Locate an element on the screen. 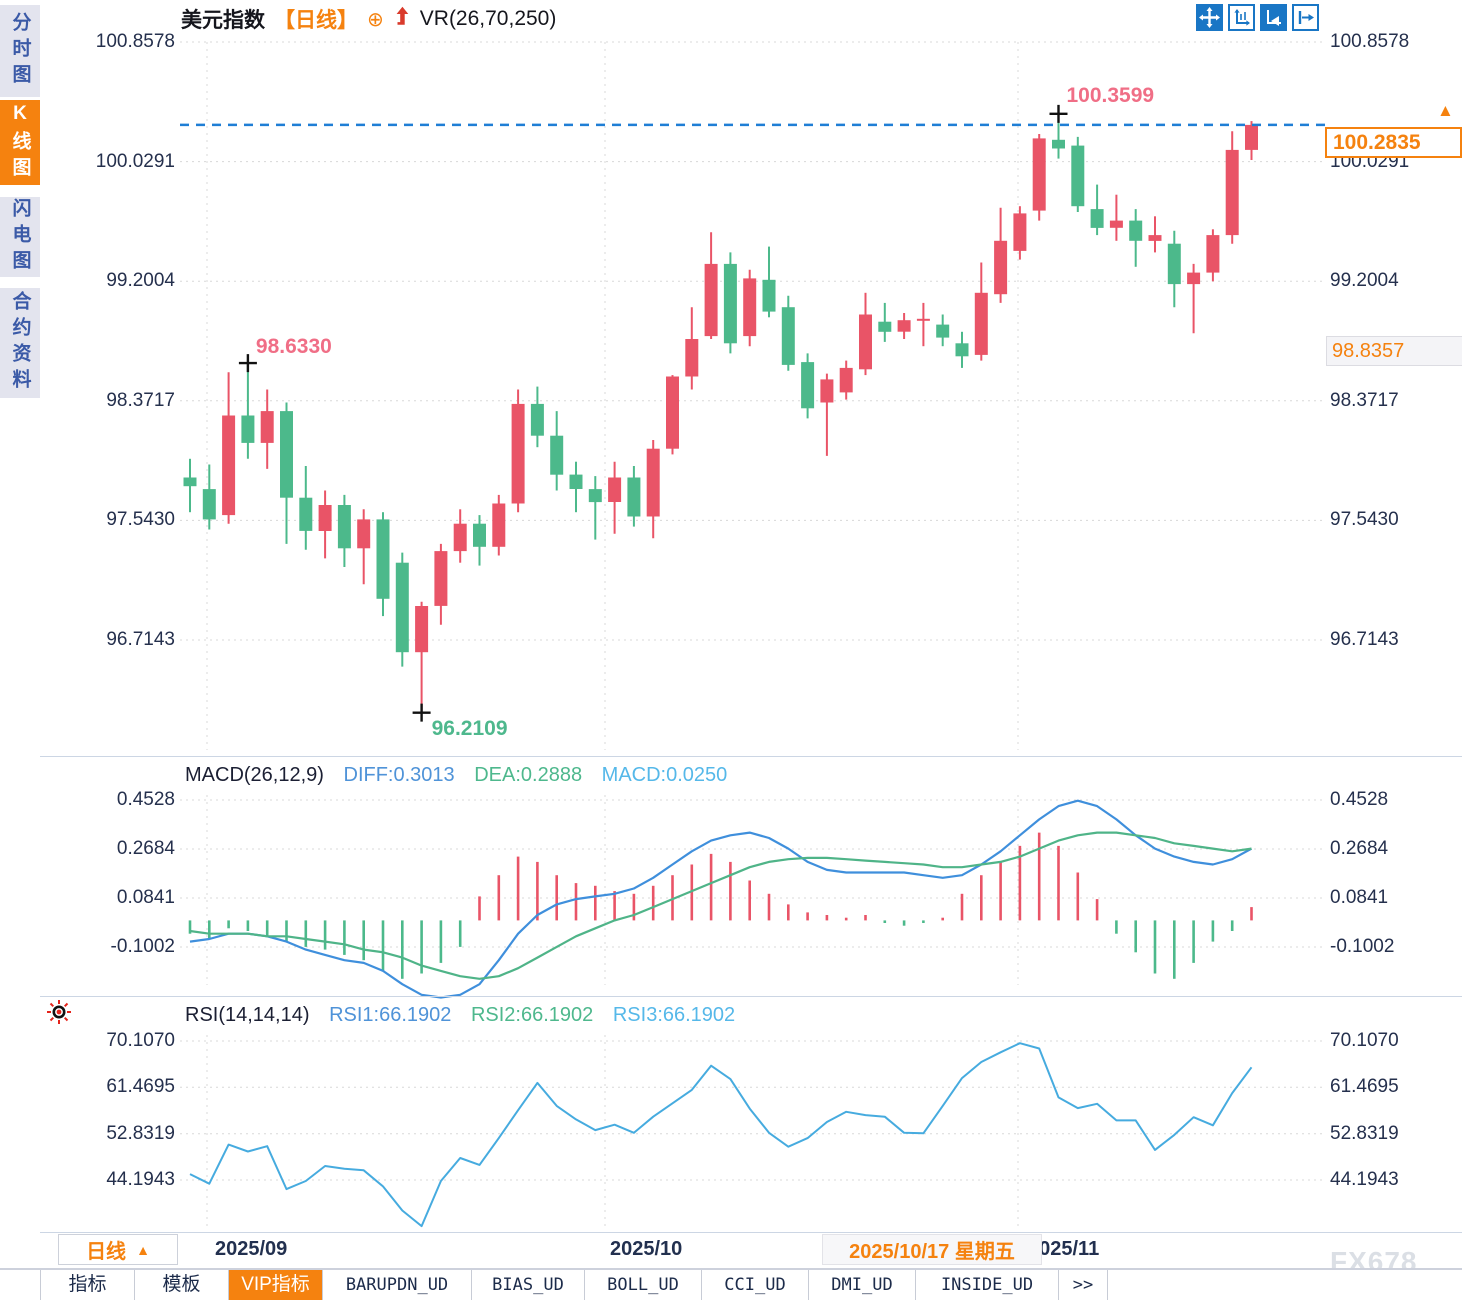  bottom-tab-dmi-ud: DMI_UD is located at coordinates (862, 1285).